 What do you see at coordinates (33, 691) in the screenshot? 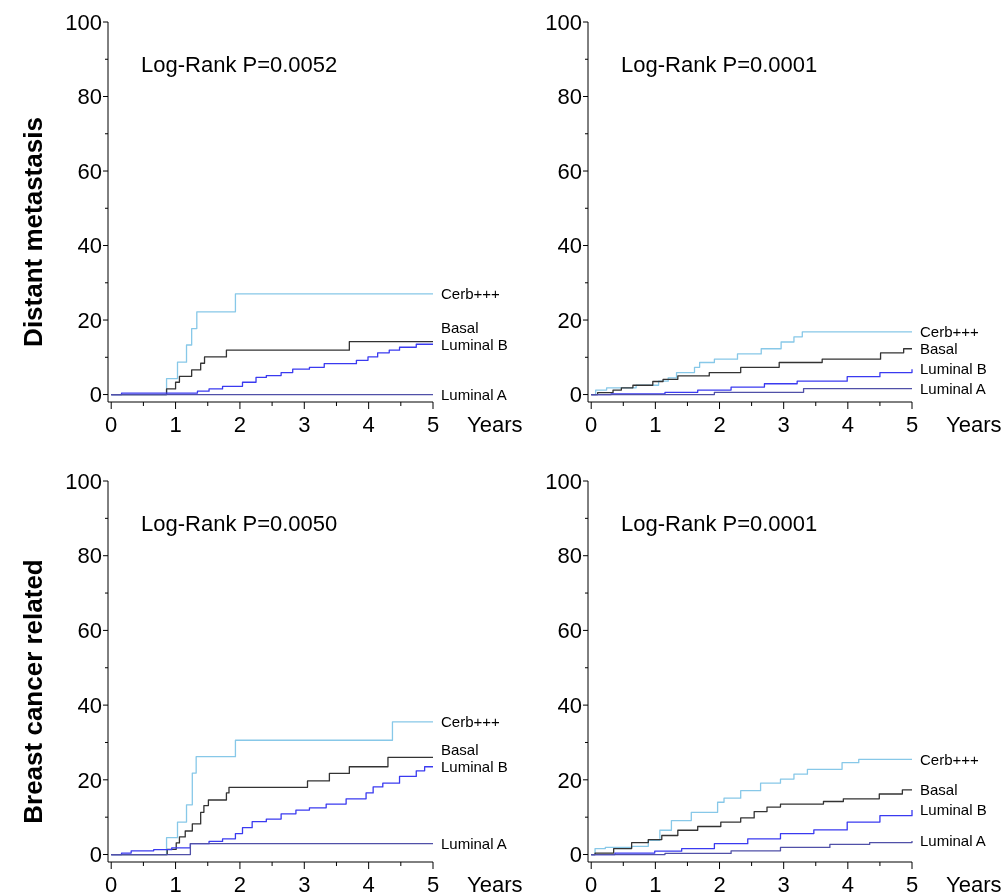
I see `y-axis-title: Breast cancer related` at bounding box center [33, 691].